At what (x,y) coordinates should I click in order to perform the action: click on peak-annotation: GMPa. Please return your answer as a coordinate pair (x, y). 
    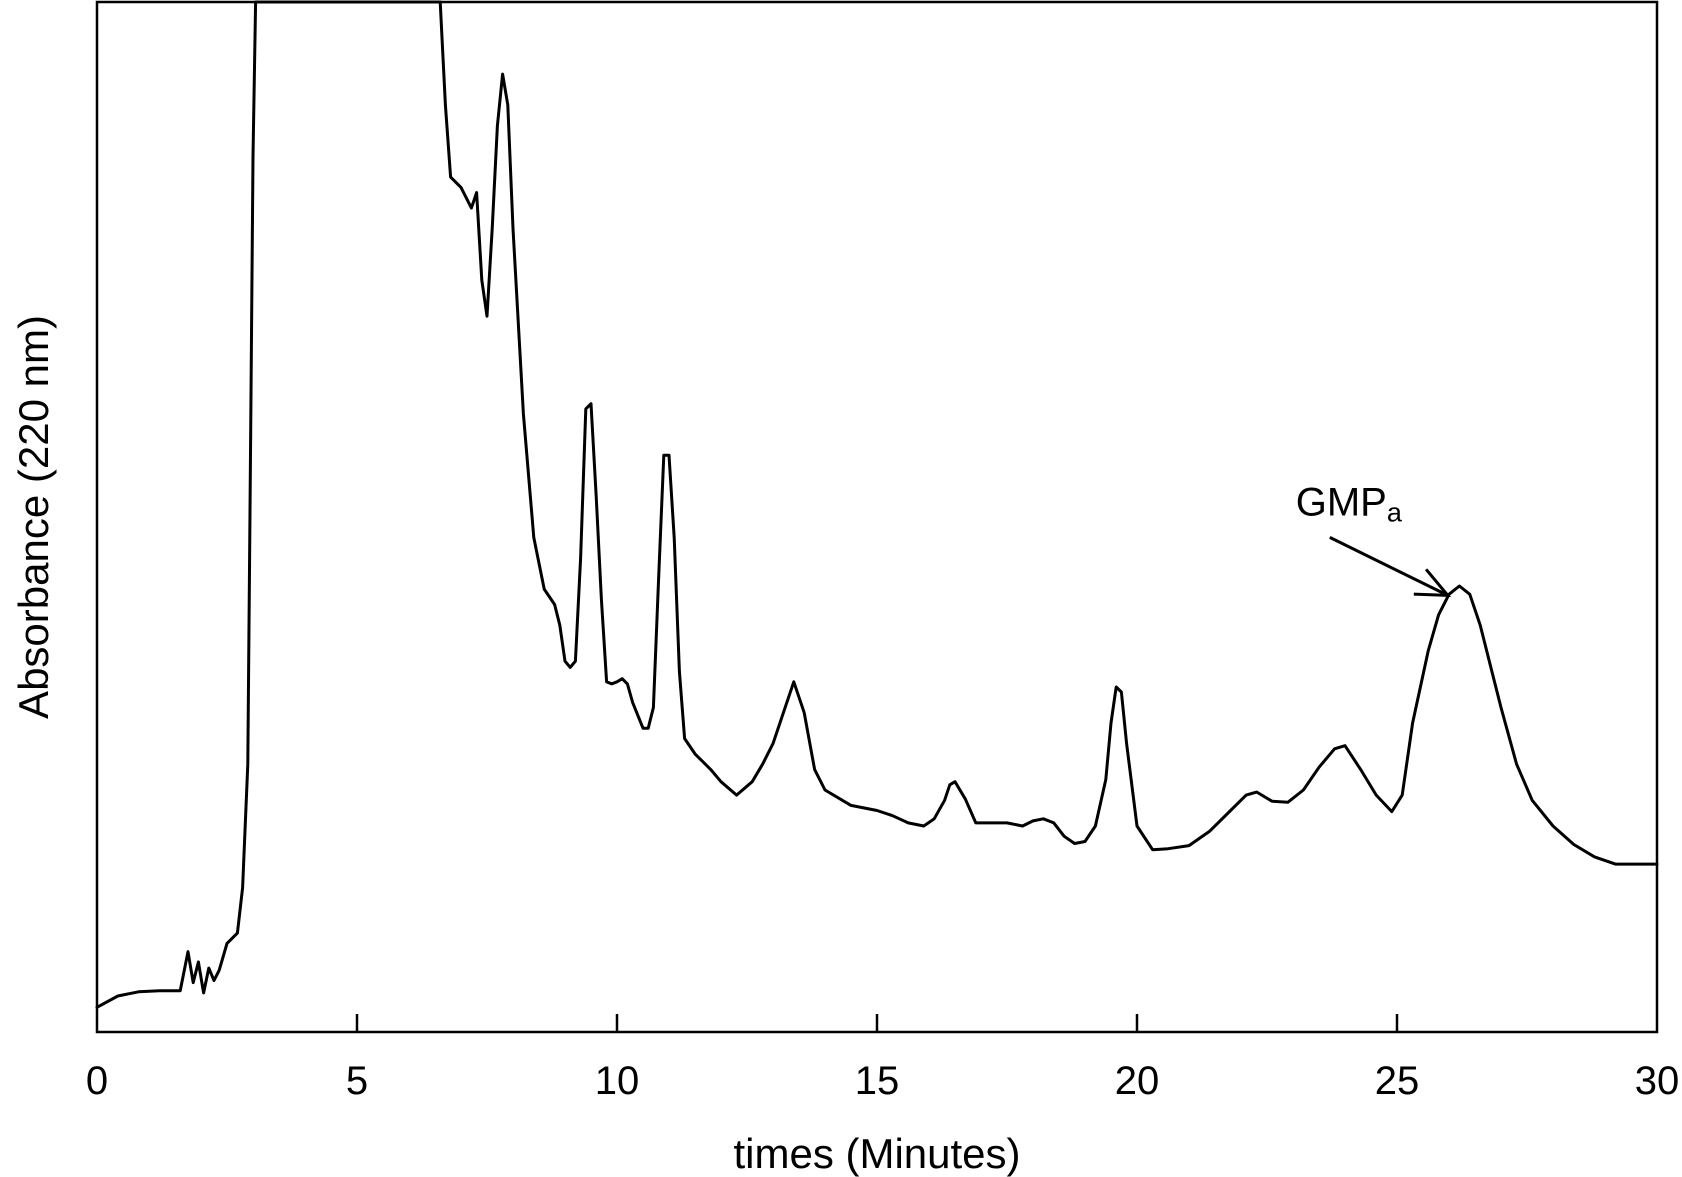
    Looking at the image, I should click on (1374, 539).